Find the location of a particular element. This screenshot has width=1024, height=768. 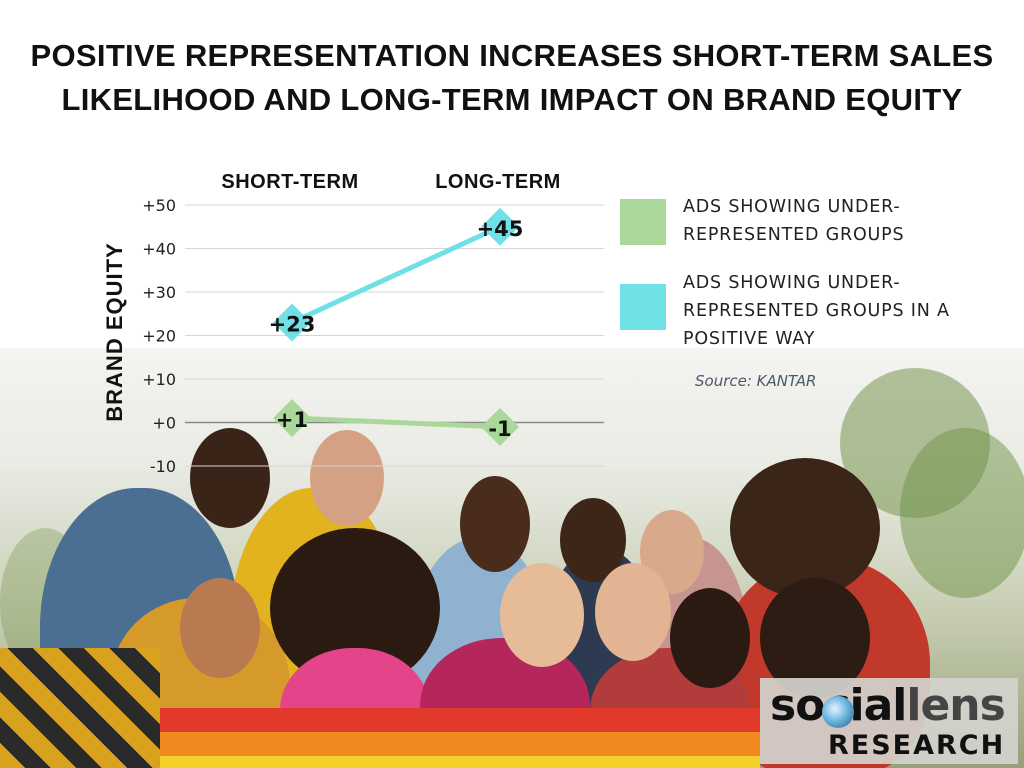

tree-foliage is located at coordinates (962, 513).